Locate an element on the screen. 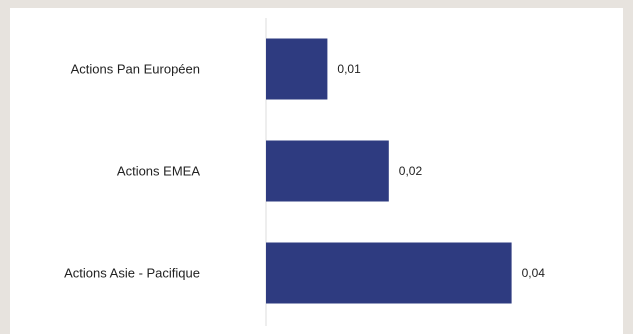  data-label: 0,02 is located at coordinates (411, 171).